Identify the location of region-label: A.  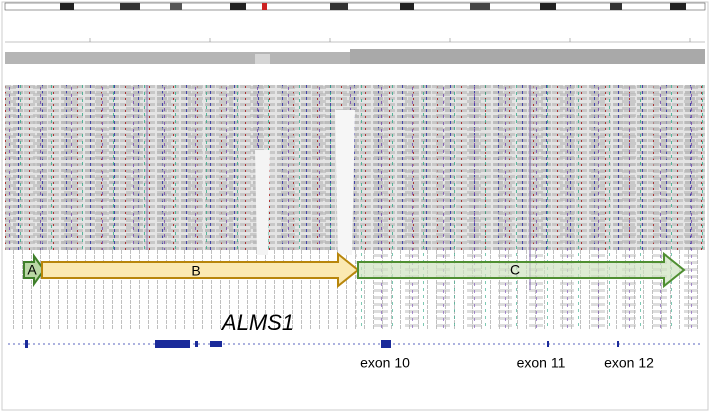
(32, 270).